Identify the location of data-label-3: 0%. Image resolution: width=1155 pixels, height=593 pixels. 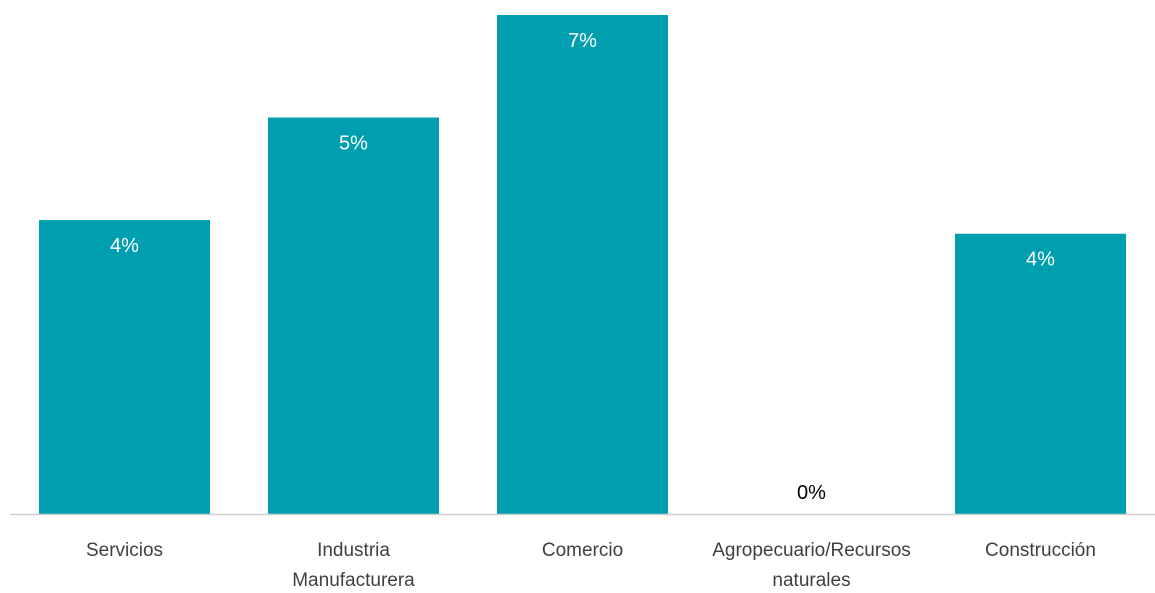
(811, 493).